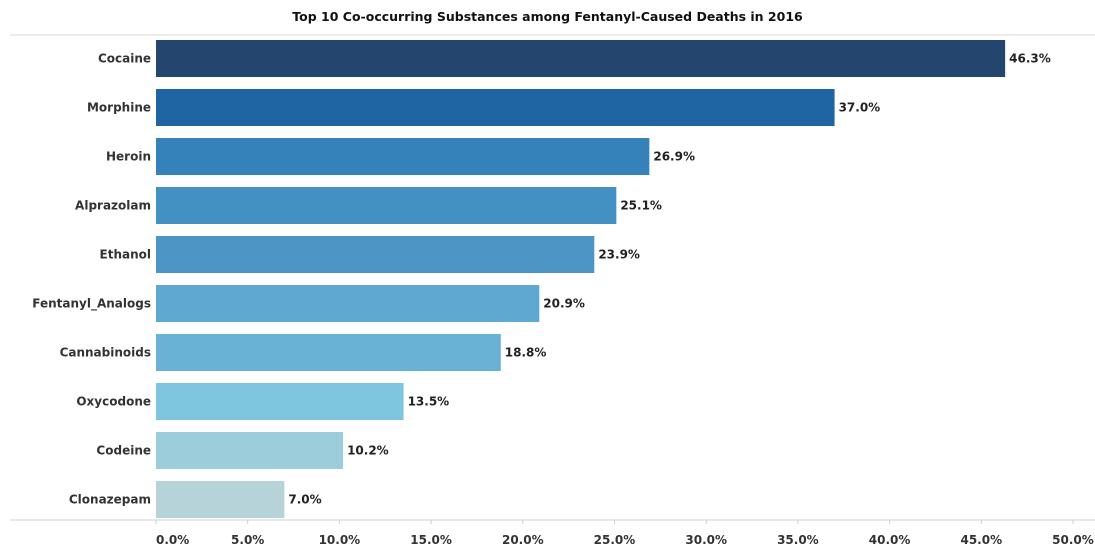 The width and height of the screenshot is (1095, 547). What do you see at coordinates (1073, 540) in the screenshot?
I see `x-tick-label: 50.0%` at bounding box center [1073, 540].